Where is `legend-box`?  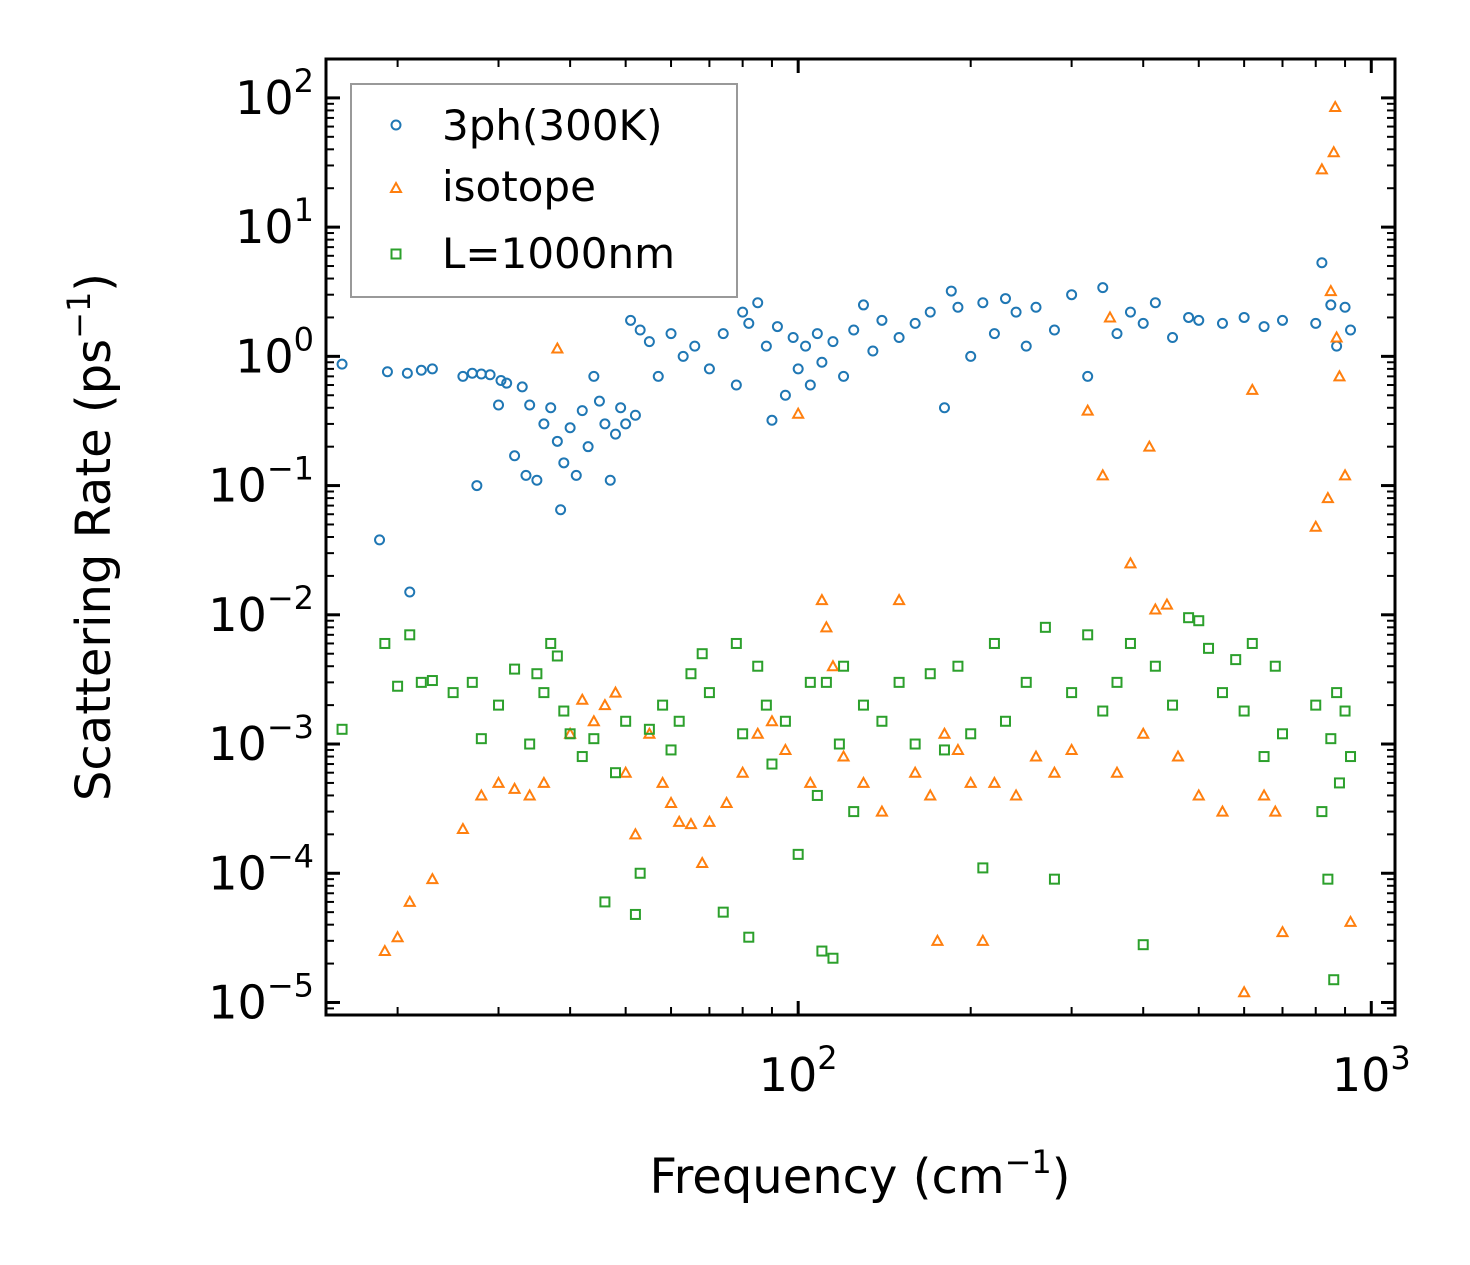
legend-box is located at coordinates (544, 190).